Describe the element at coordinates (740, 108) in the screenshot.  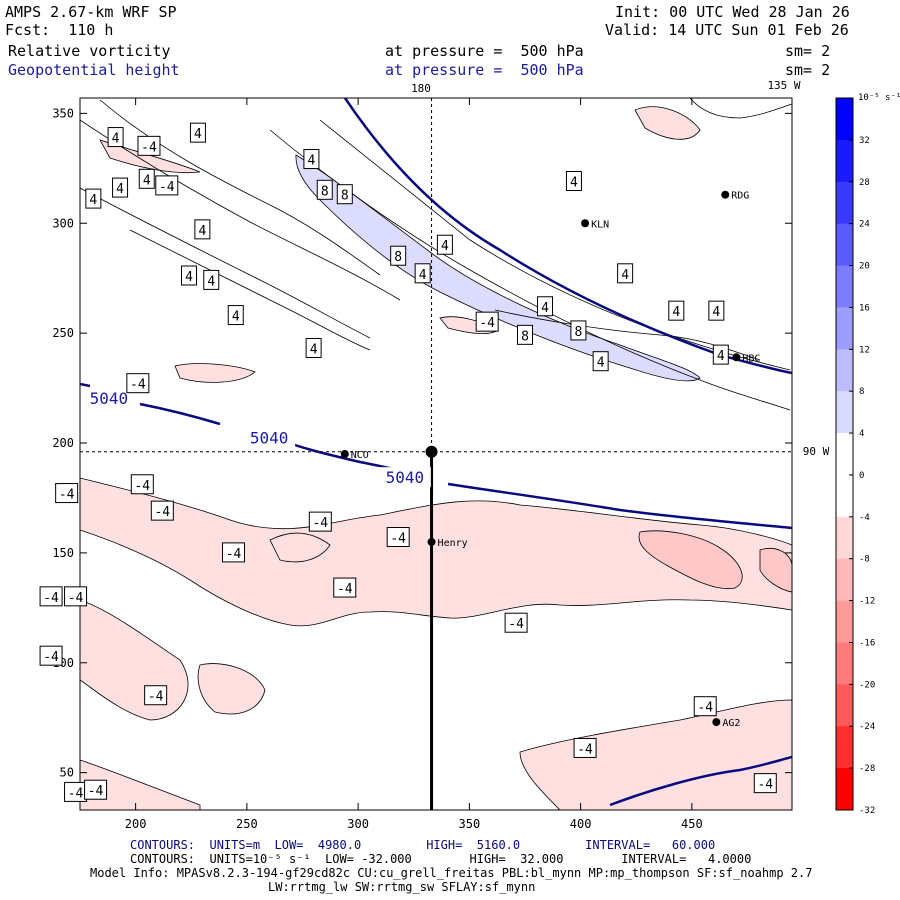
I see `vorticity-contour` at that location.